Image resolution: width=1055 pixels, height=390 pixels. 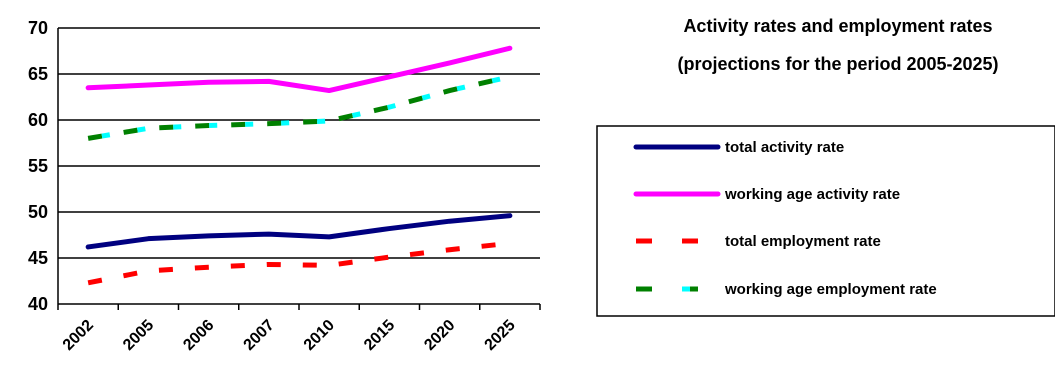 What do you see at coordinates (38, 74) in the screenshot?
I see `y-tick-label: 65` at bounding box center [38, 74].